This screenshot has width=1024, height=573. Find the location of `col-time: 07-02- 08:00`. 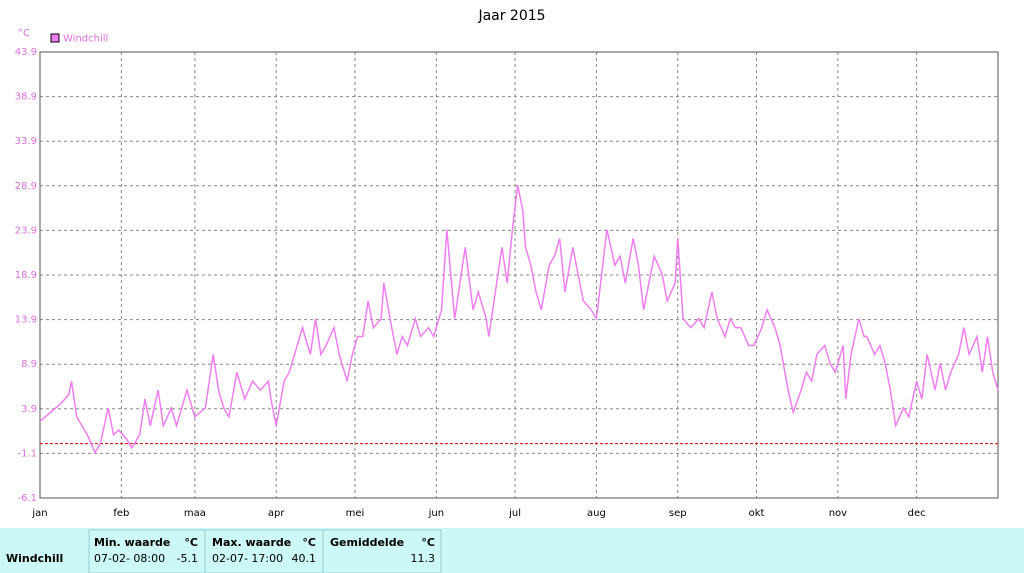

col-time: 07-02- 08:00 is located at coordinates (129, 558).